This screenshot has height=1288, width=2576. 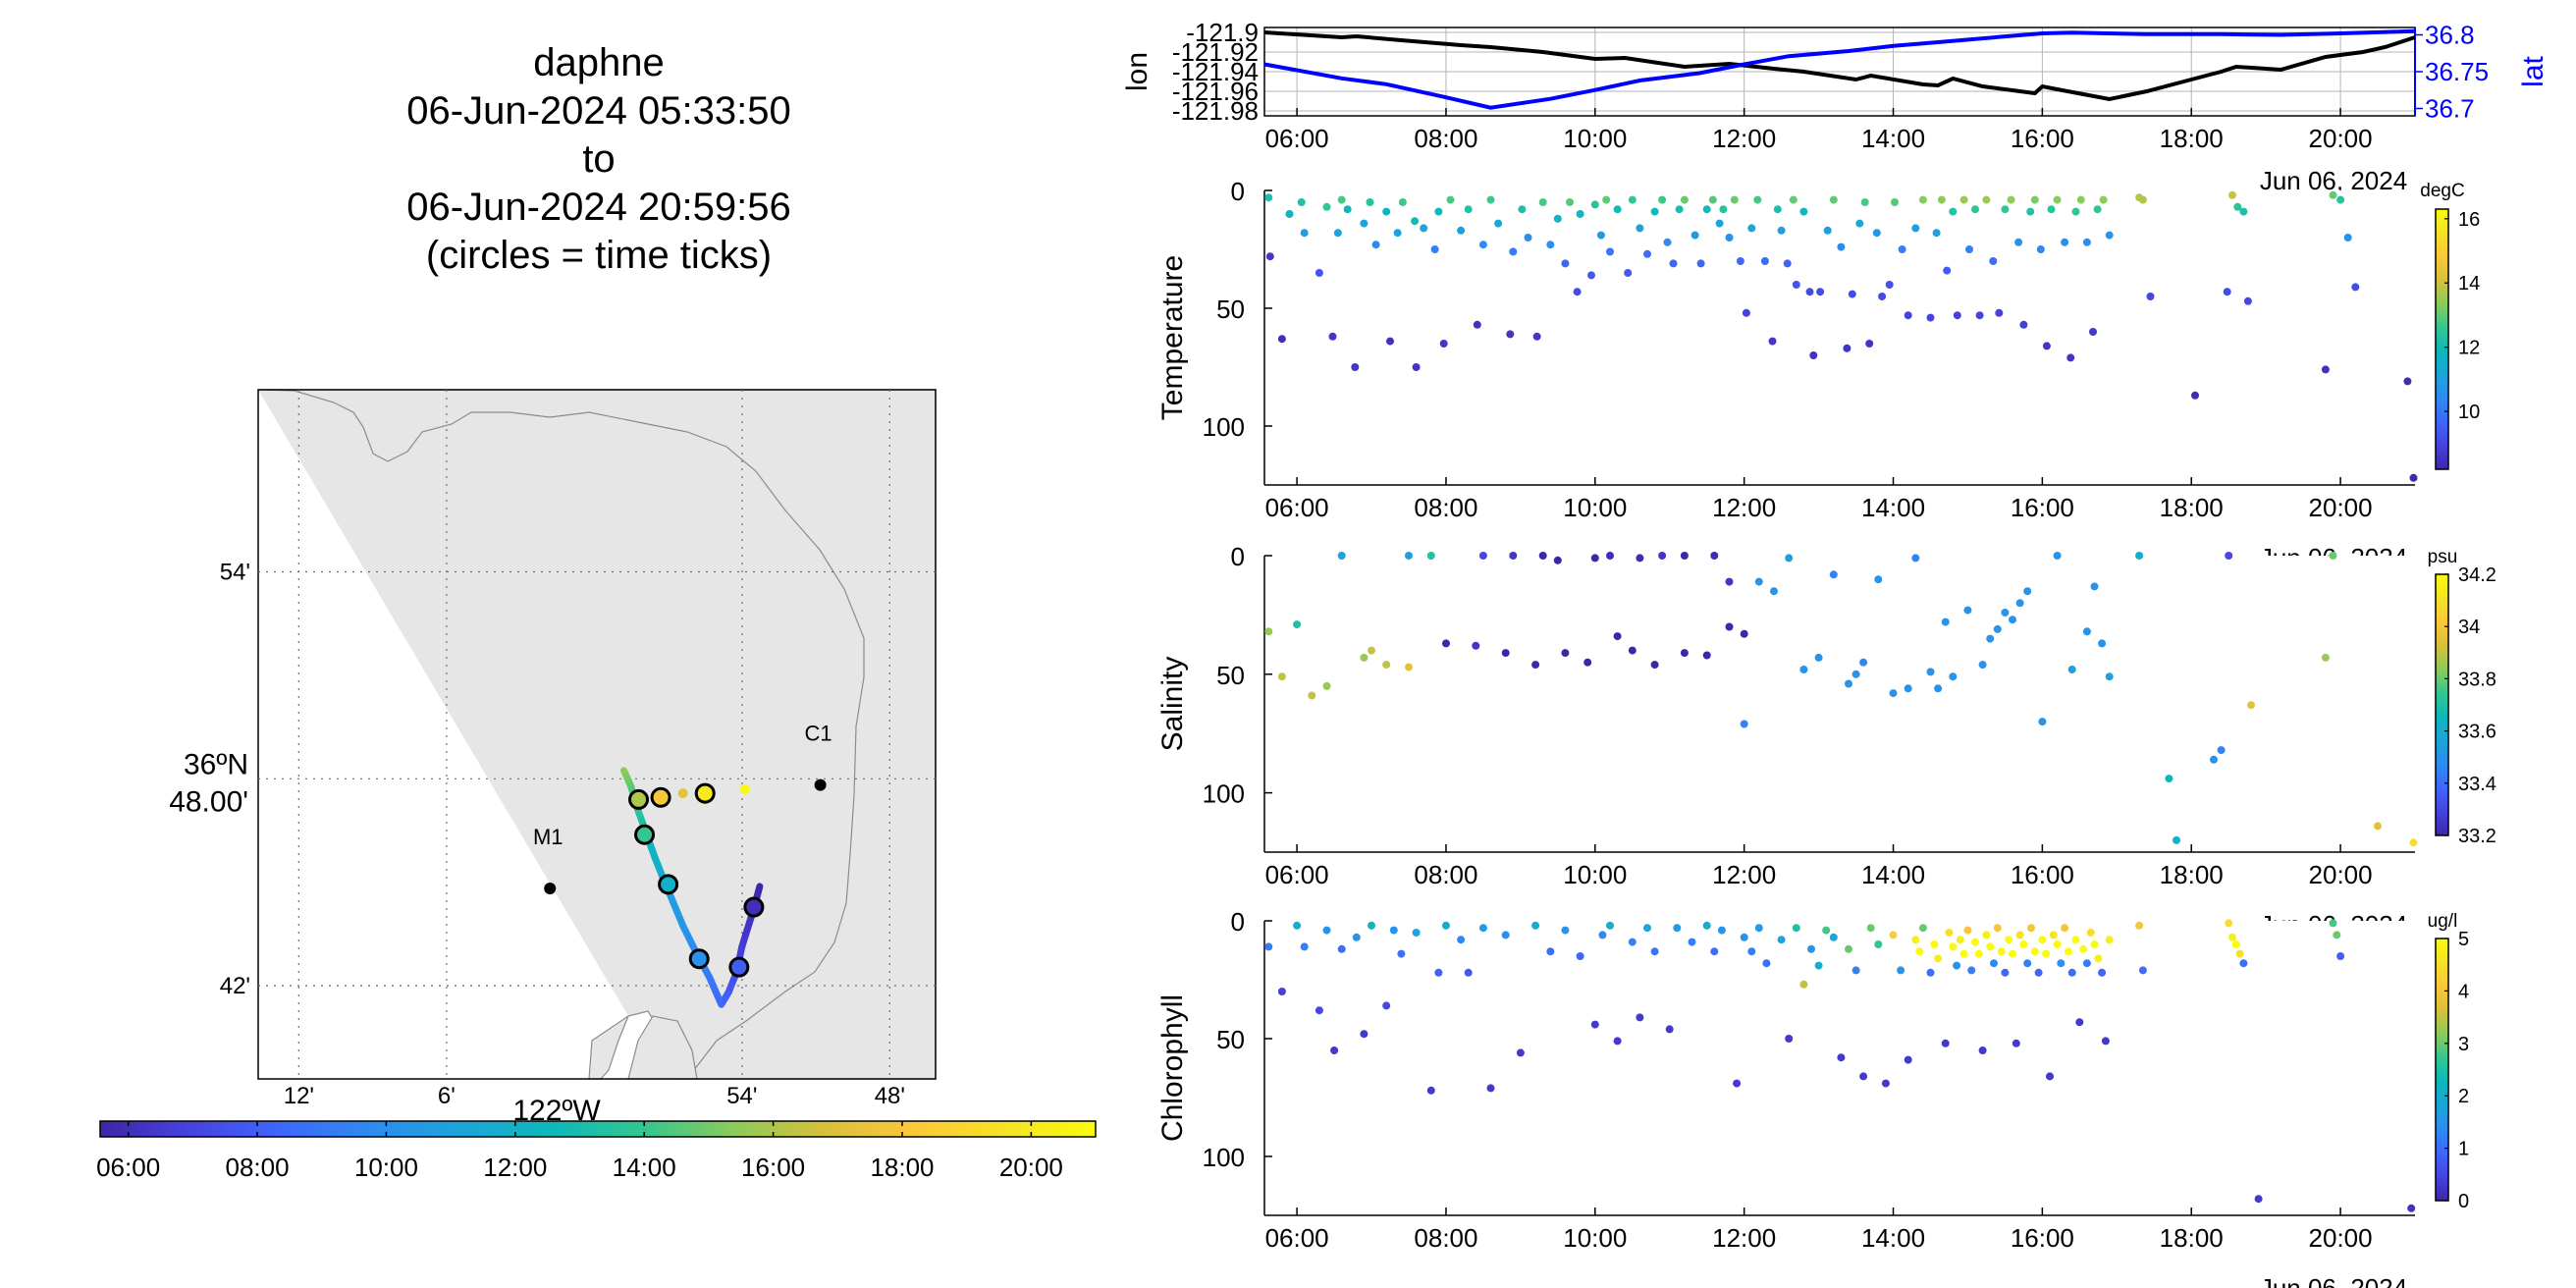 What do you see at coordinates (2469, 220) in the screenshot?
I see `colorbar-tick-label: 16` at bounding box center [2469, 220].